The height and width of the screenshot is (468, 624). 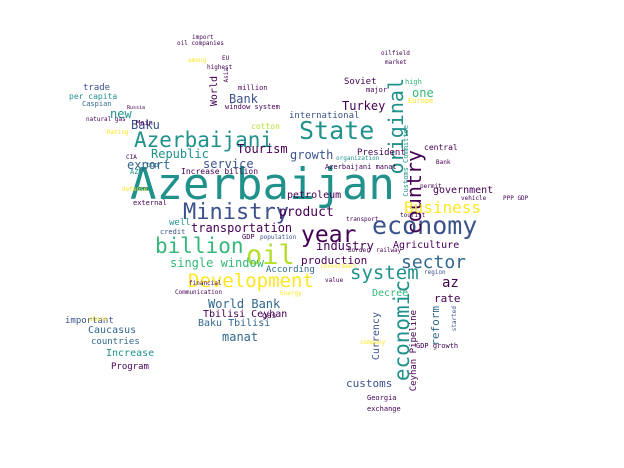 What do you see at coordinates (516, 198) in the screenshot?
I see `word: PPP GDP` at bounding box center [516, 198].